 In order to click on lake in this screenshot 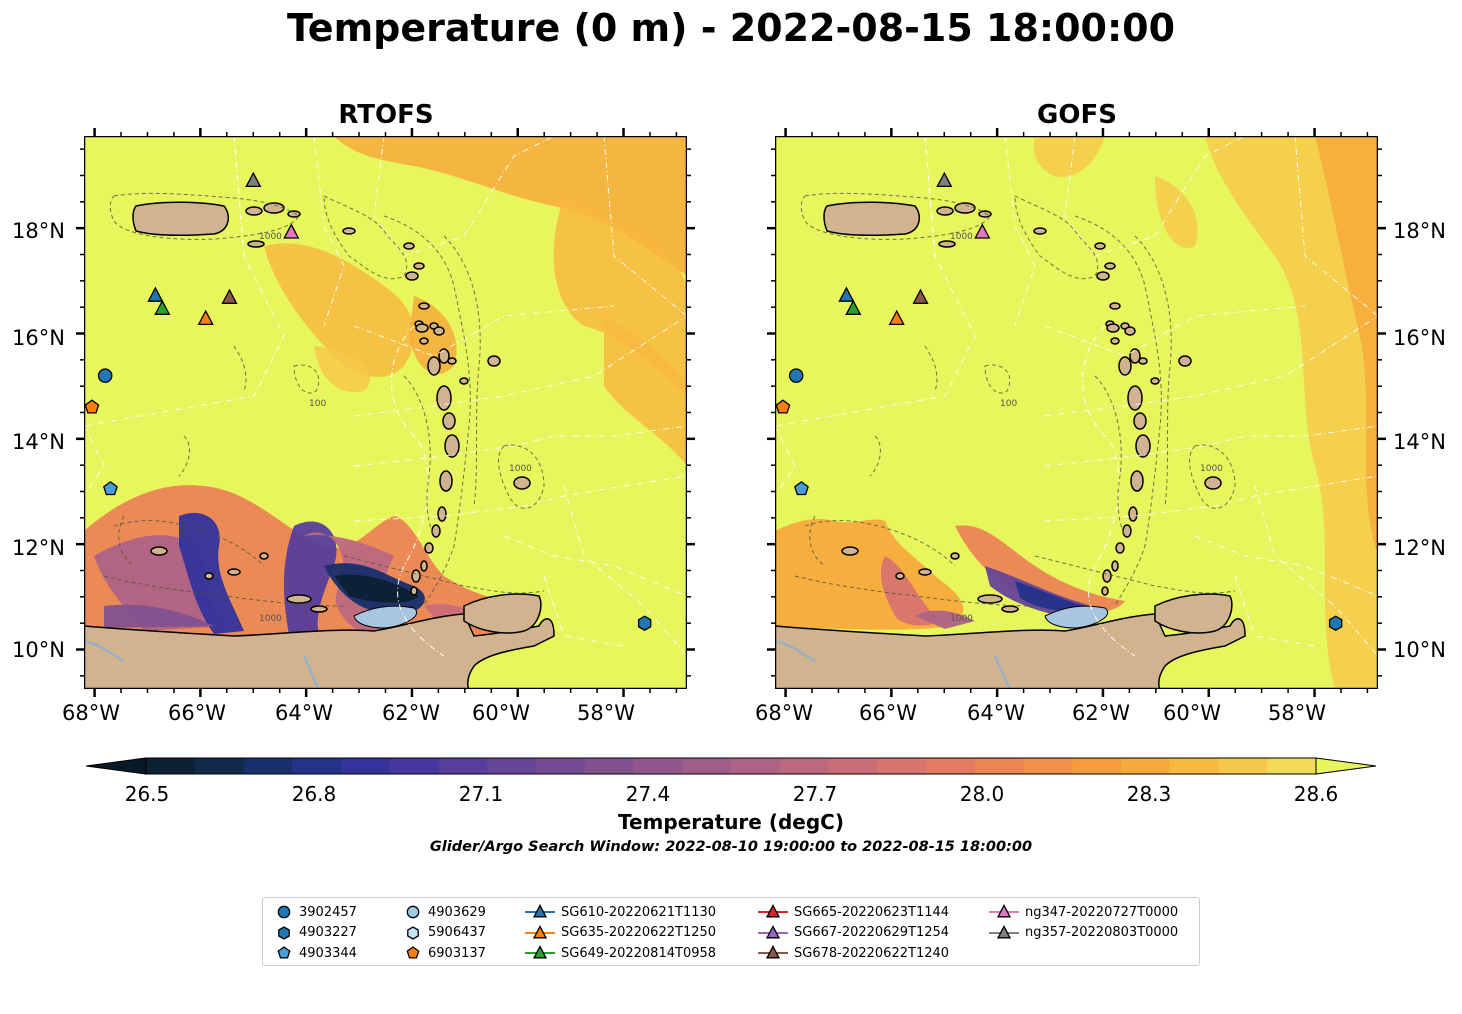, I will do `click(1076, 617)`.